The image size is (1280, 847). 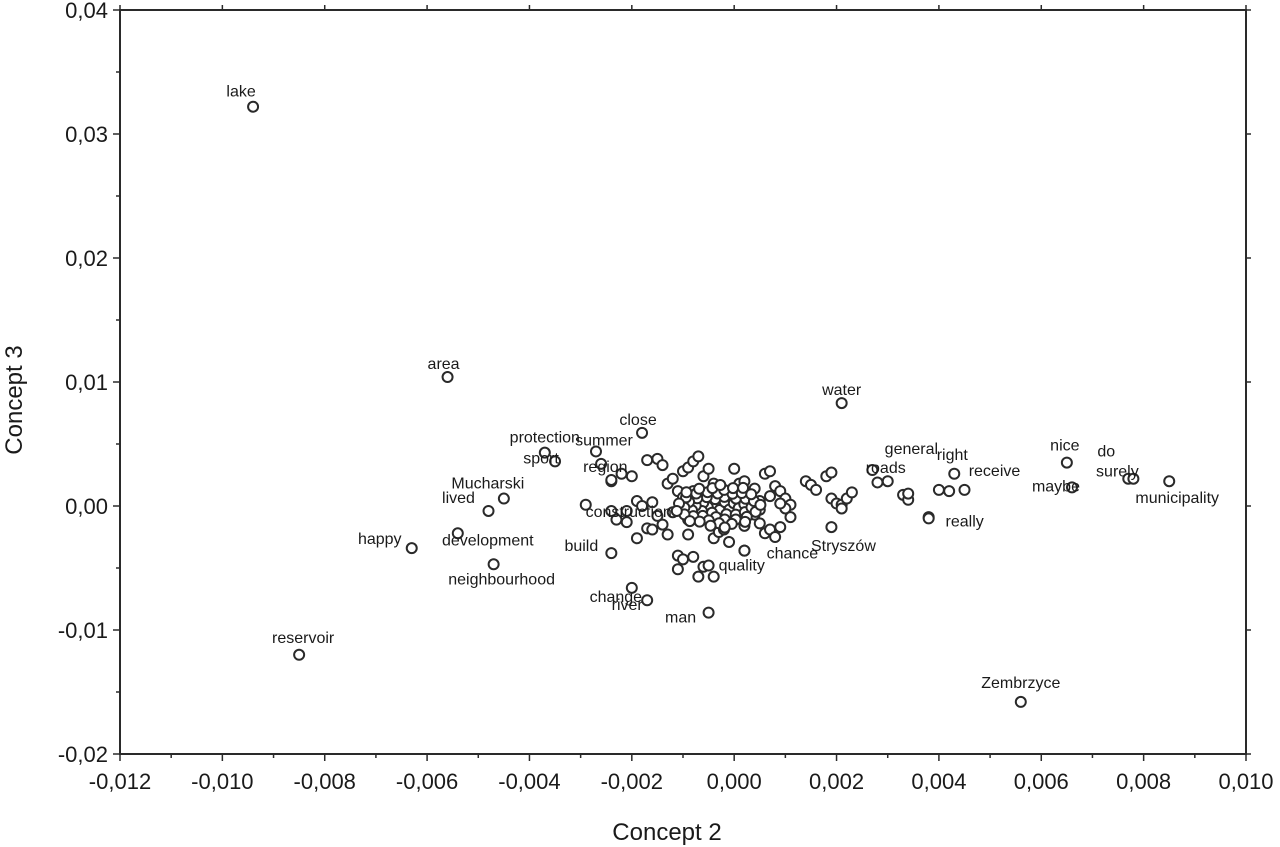 I want to click on point-label: maybe, so click(x=1056, y=486).